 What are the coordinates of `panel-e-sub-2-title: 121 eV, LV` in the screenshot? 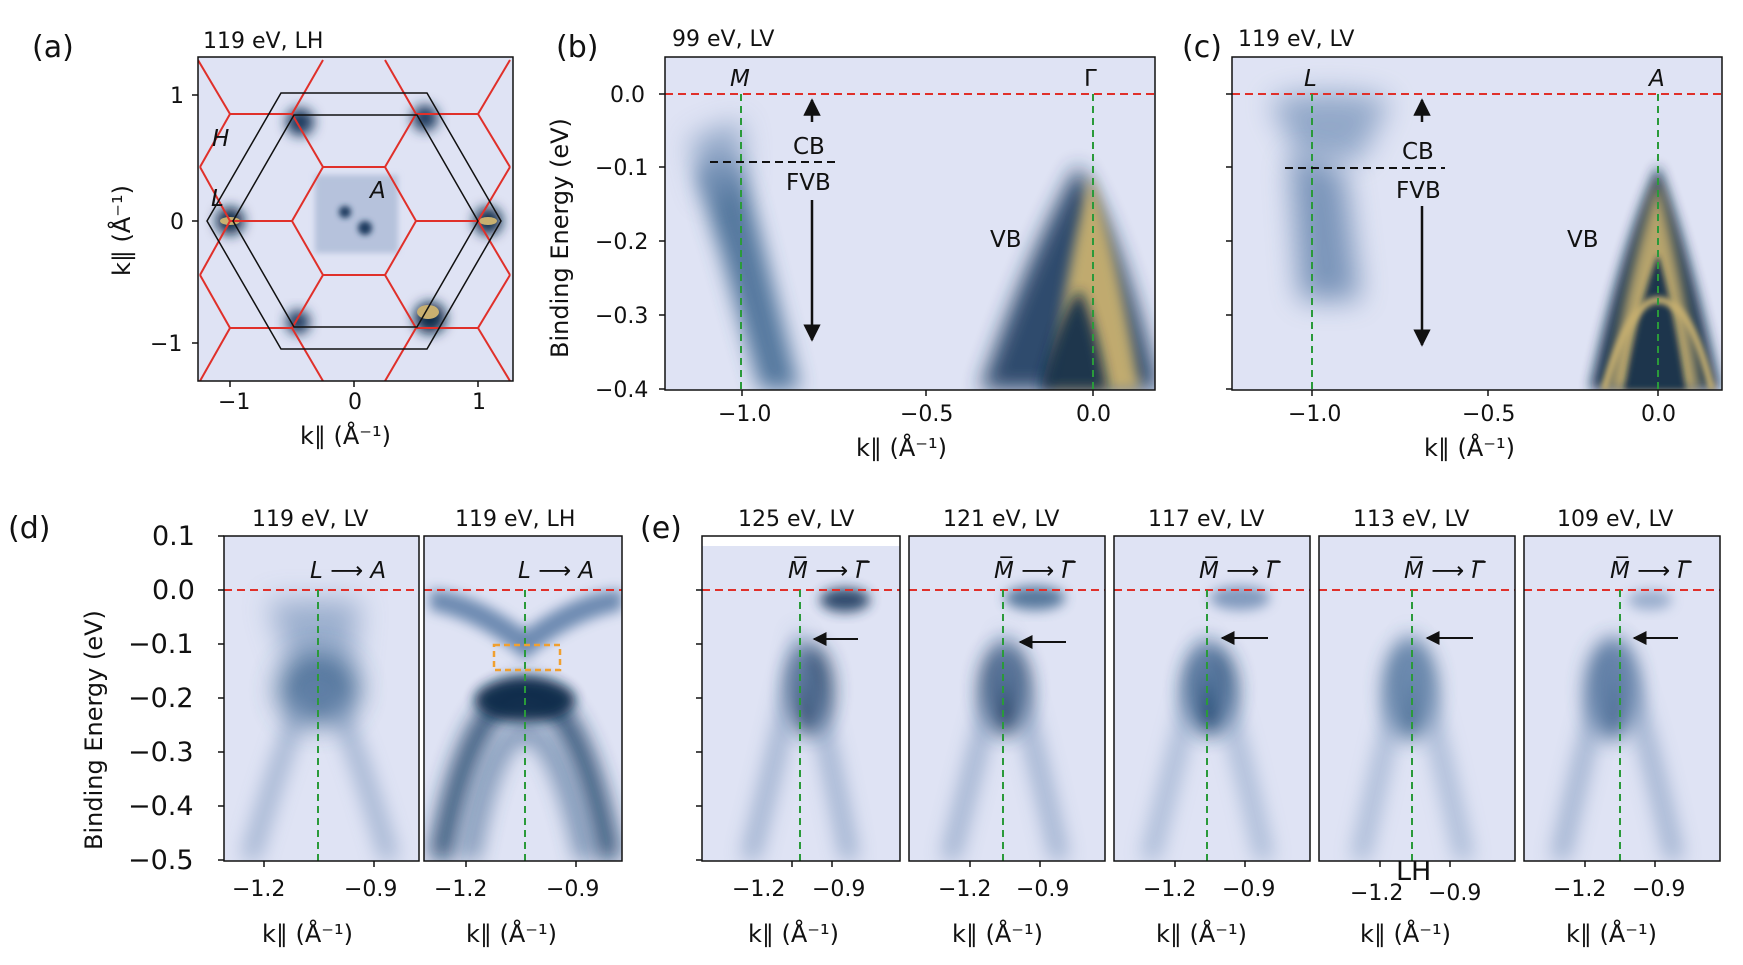 It's located at (1001, 519).